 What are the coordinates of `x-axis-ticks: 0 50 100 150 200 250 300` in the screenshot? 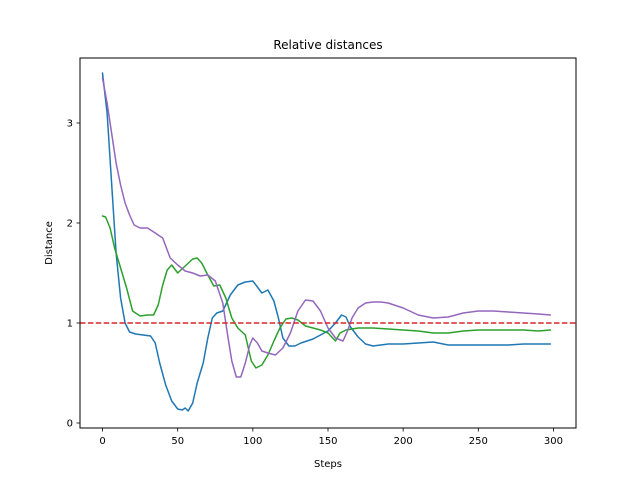 It's located at (331, 437).